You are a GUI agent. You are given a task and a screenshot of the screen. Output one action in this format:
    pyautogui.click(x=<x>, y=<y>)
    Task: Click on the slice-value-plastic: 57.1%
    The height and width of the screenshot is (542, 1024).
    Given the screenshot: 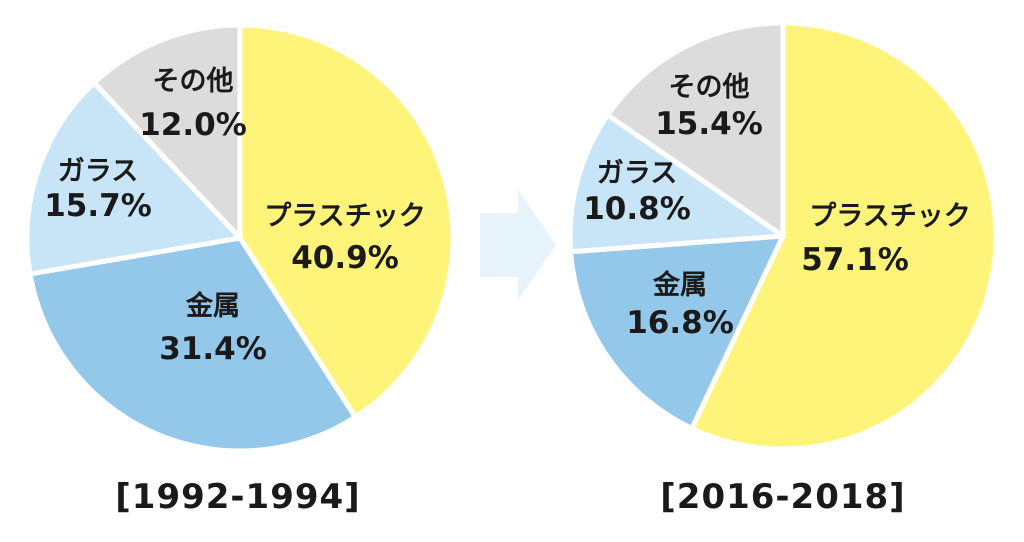 What is the action you would take?
    pyautogui.click(x=855, y=260)
    